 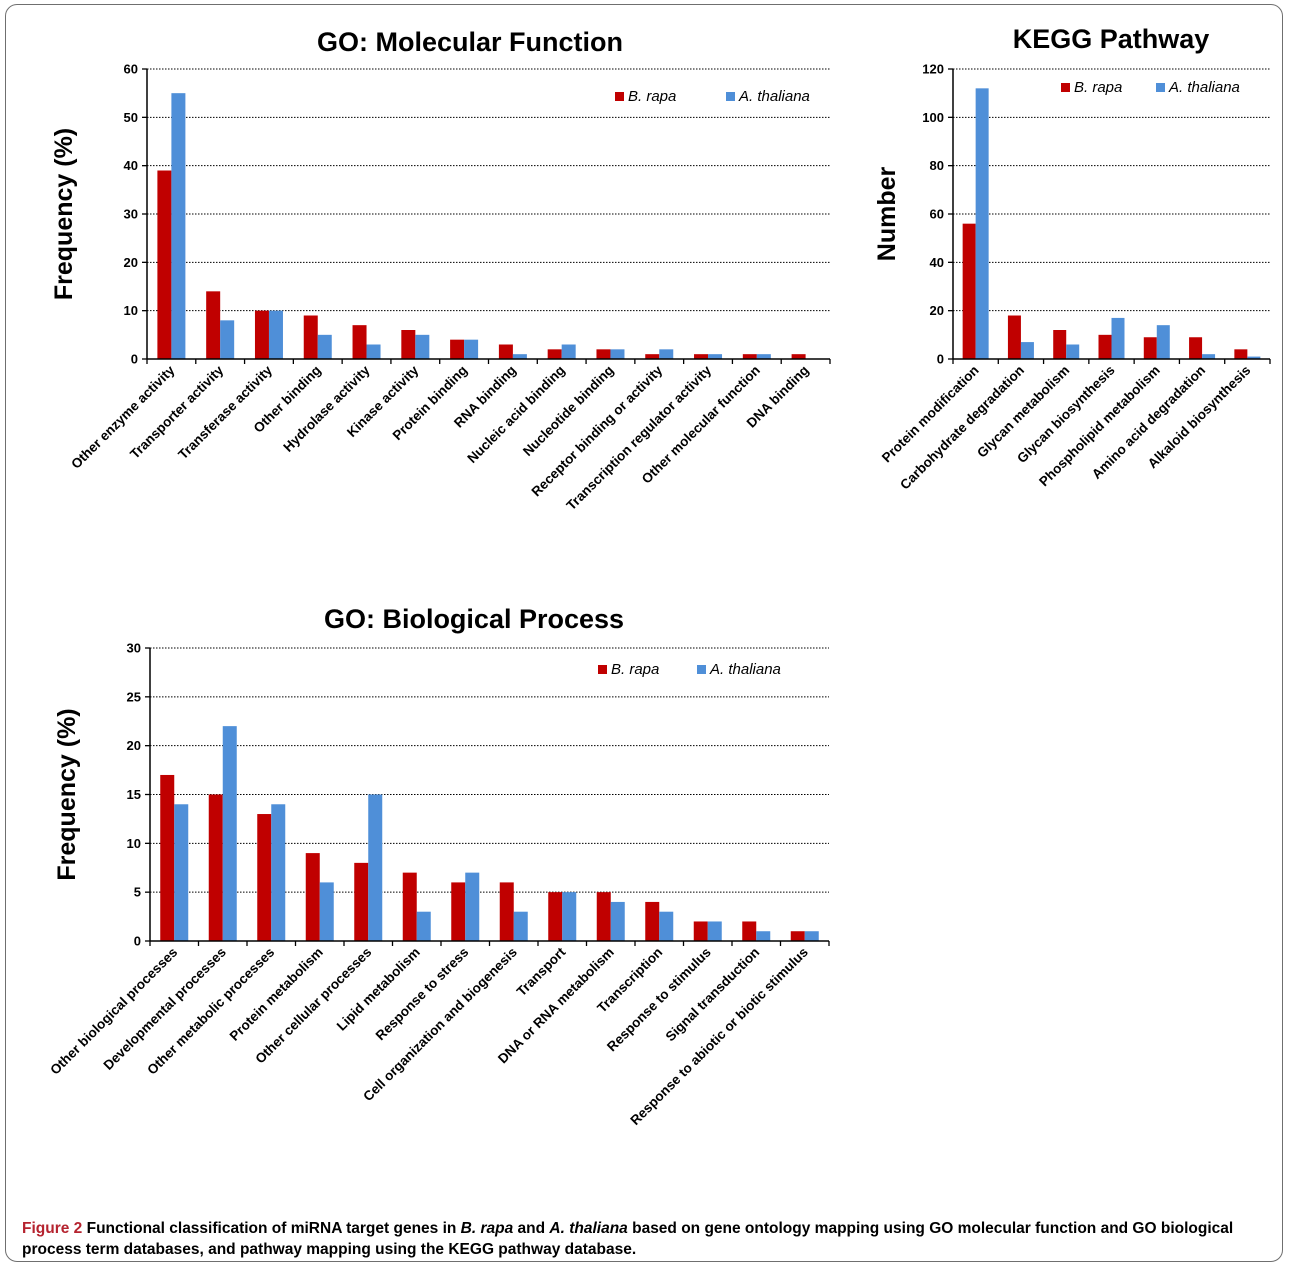 I want to click on y-tick-label: 60, so click(x=131, y=69).